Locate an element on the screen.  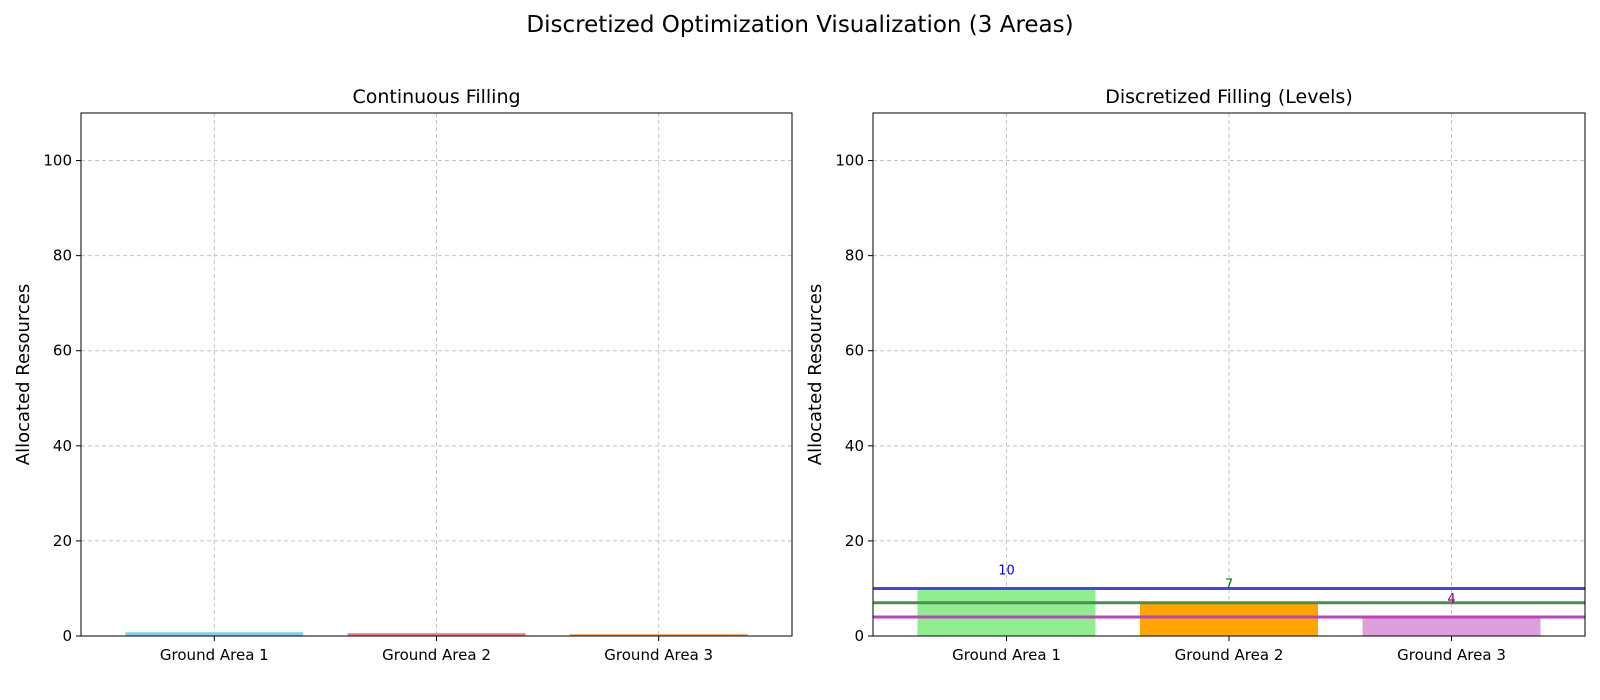
chart-2-ytick-label-2: 40 is located at coordinates (854, 446).